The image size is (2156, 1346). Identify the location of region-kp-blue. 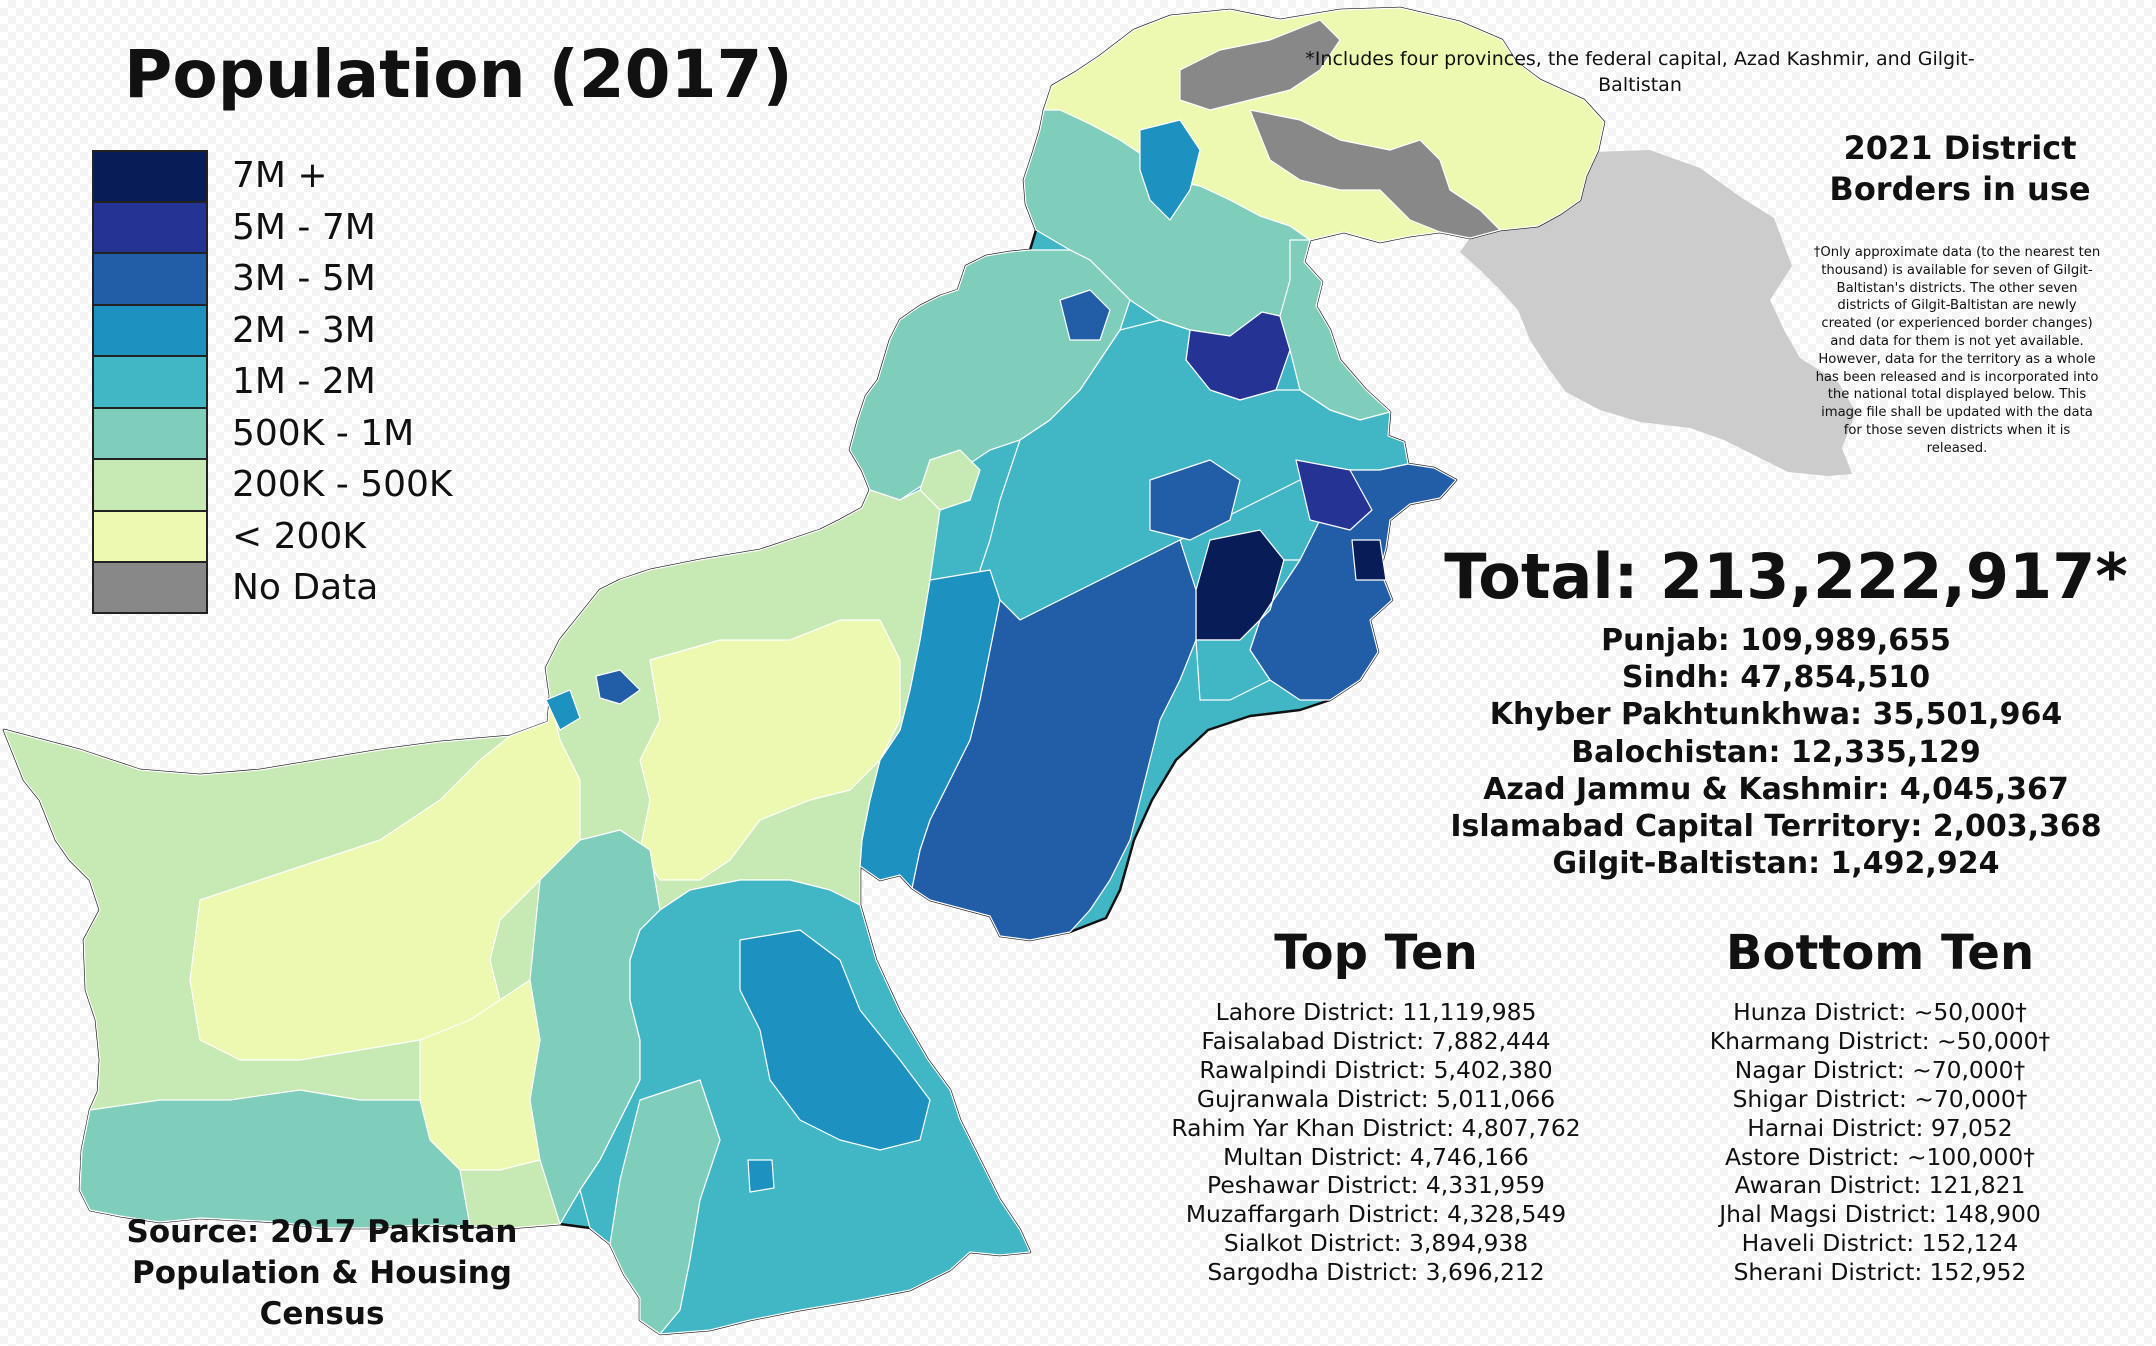
(1085, 315).